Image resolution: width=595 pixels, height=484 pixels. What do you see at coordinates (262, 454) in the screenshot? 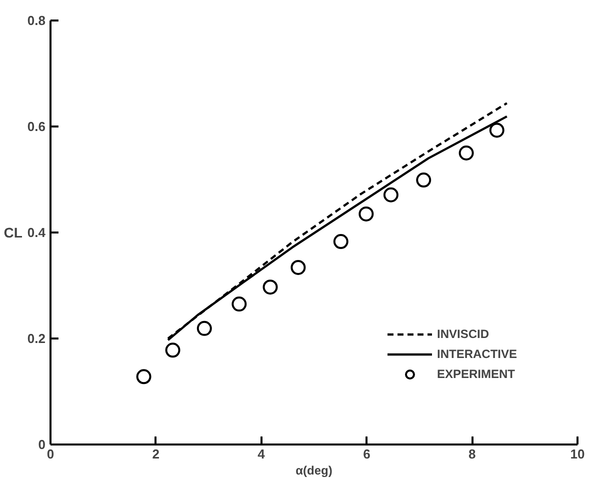
I see `x-tick-label: 4` at bounding box center [262, 454].